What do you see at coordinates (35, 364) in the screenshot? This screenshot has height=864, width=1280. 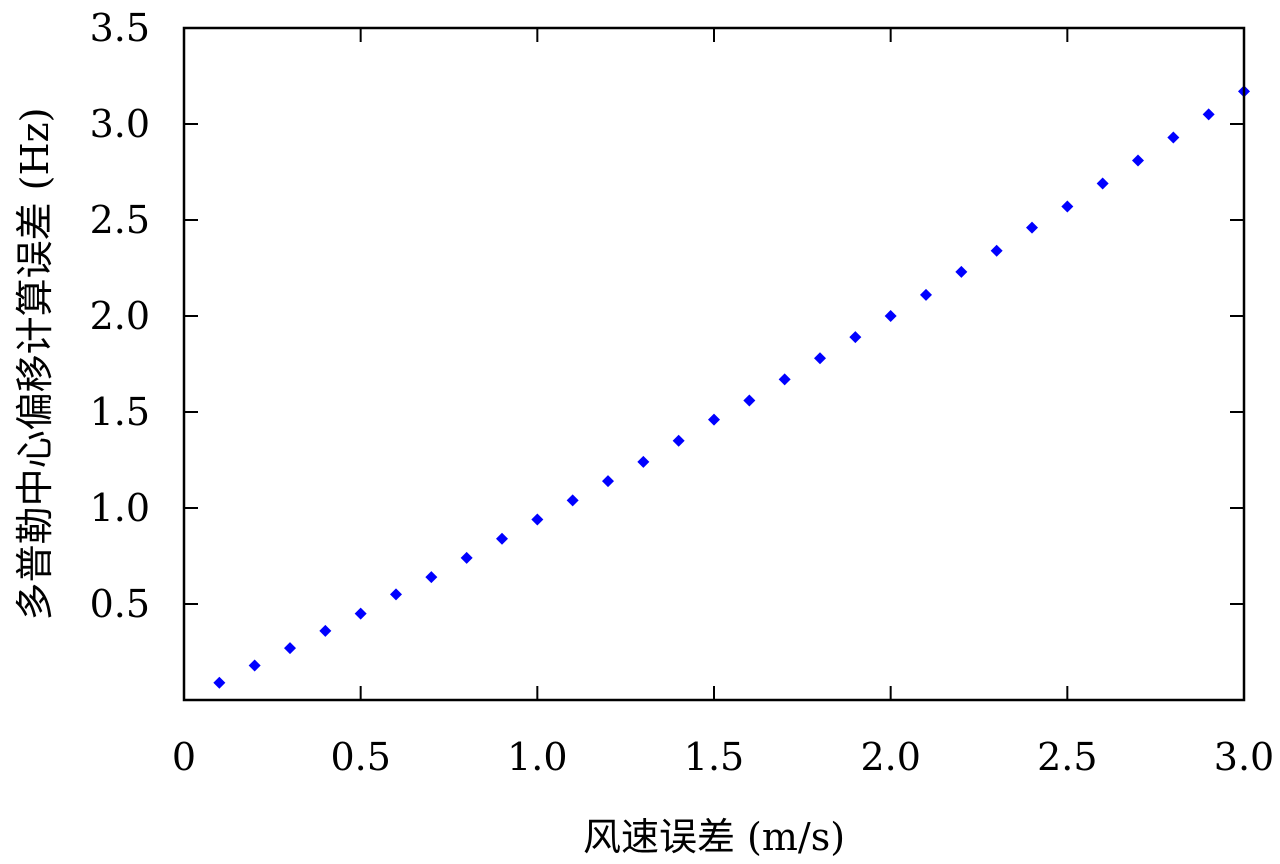 I see `y-axis-label: 多普勒中心偏移计算误差 (Hz)` at bounding box center [35, 364].